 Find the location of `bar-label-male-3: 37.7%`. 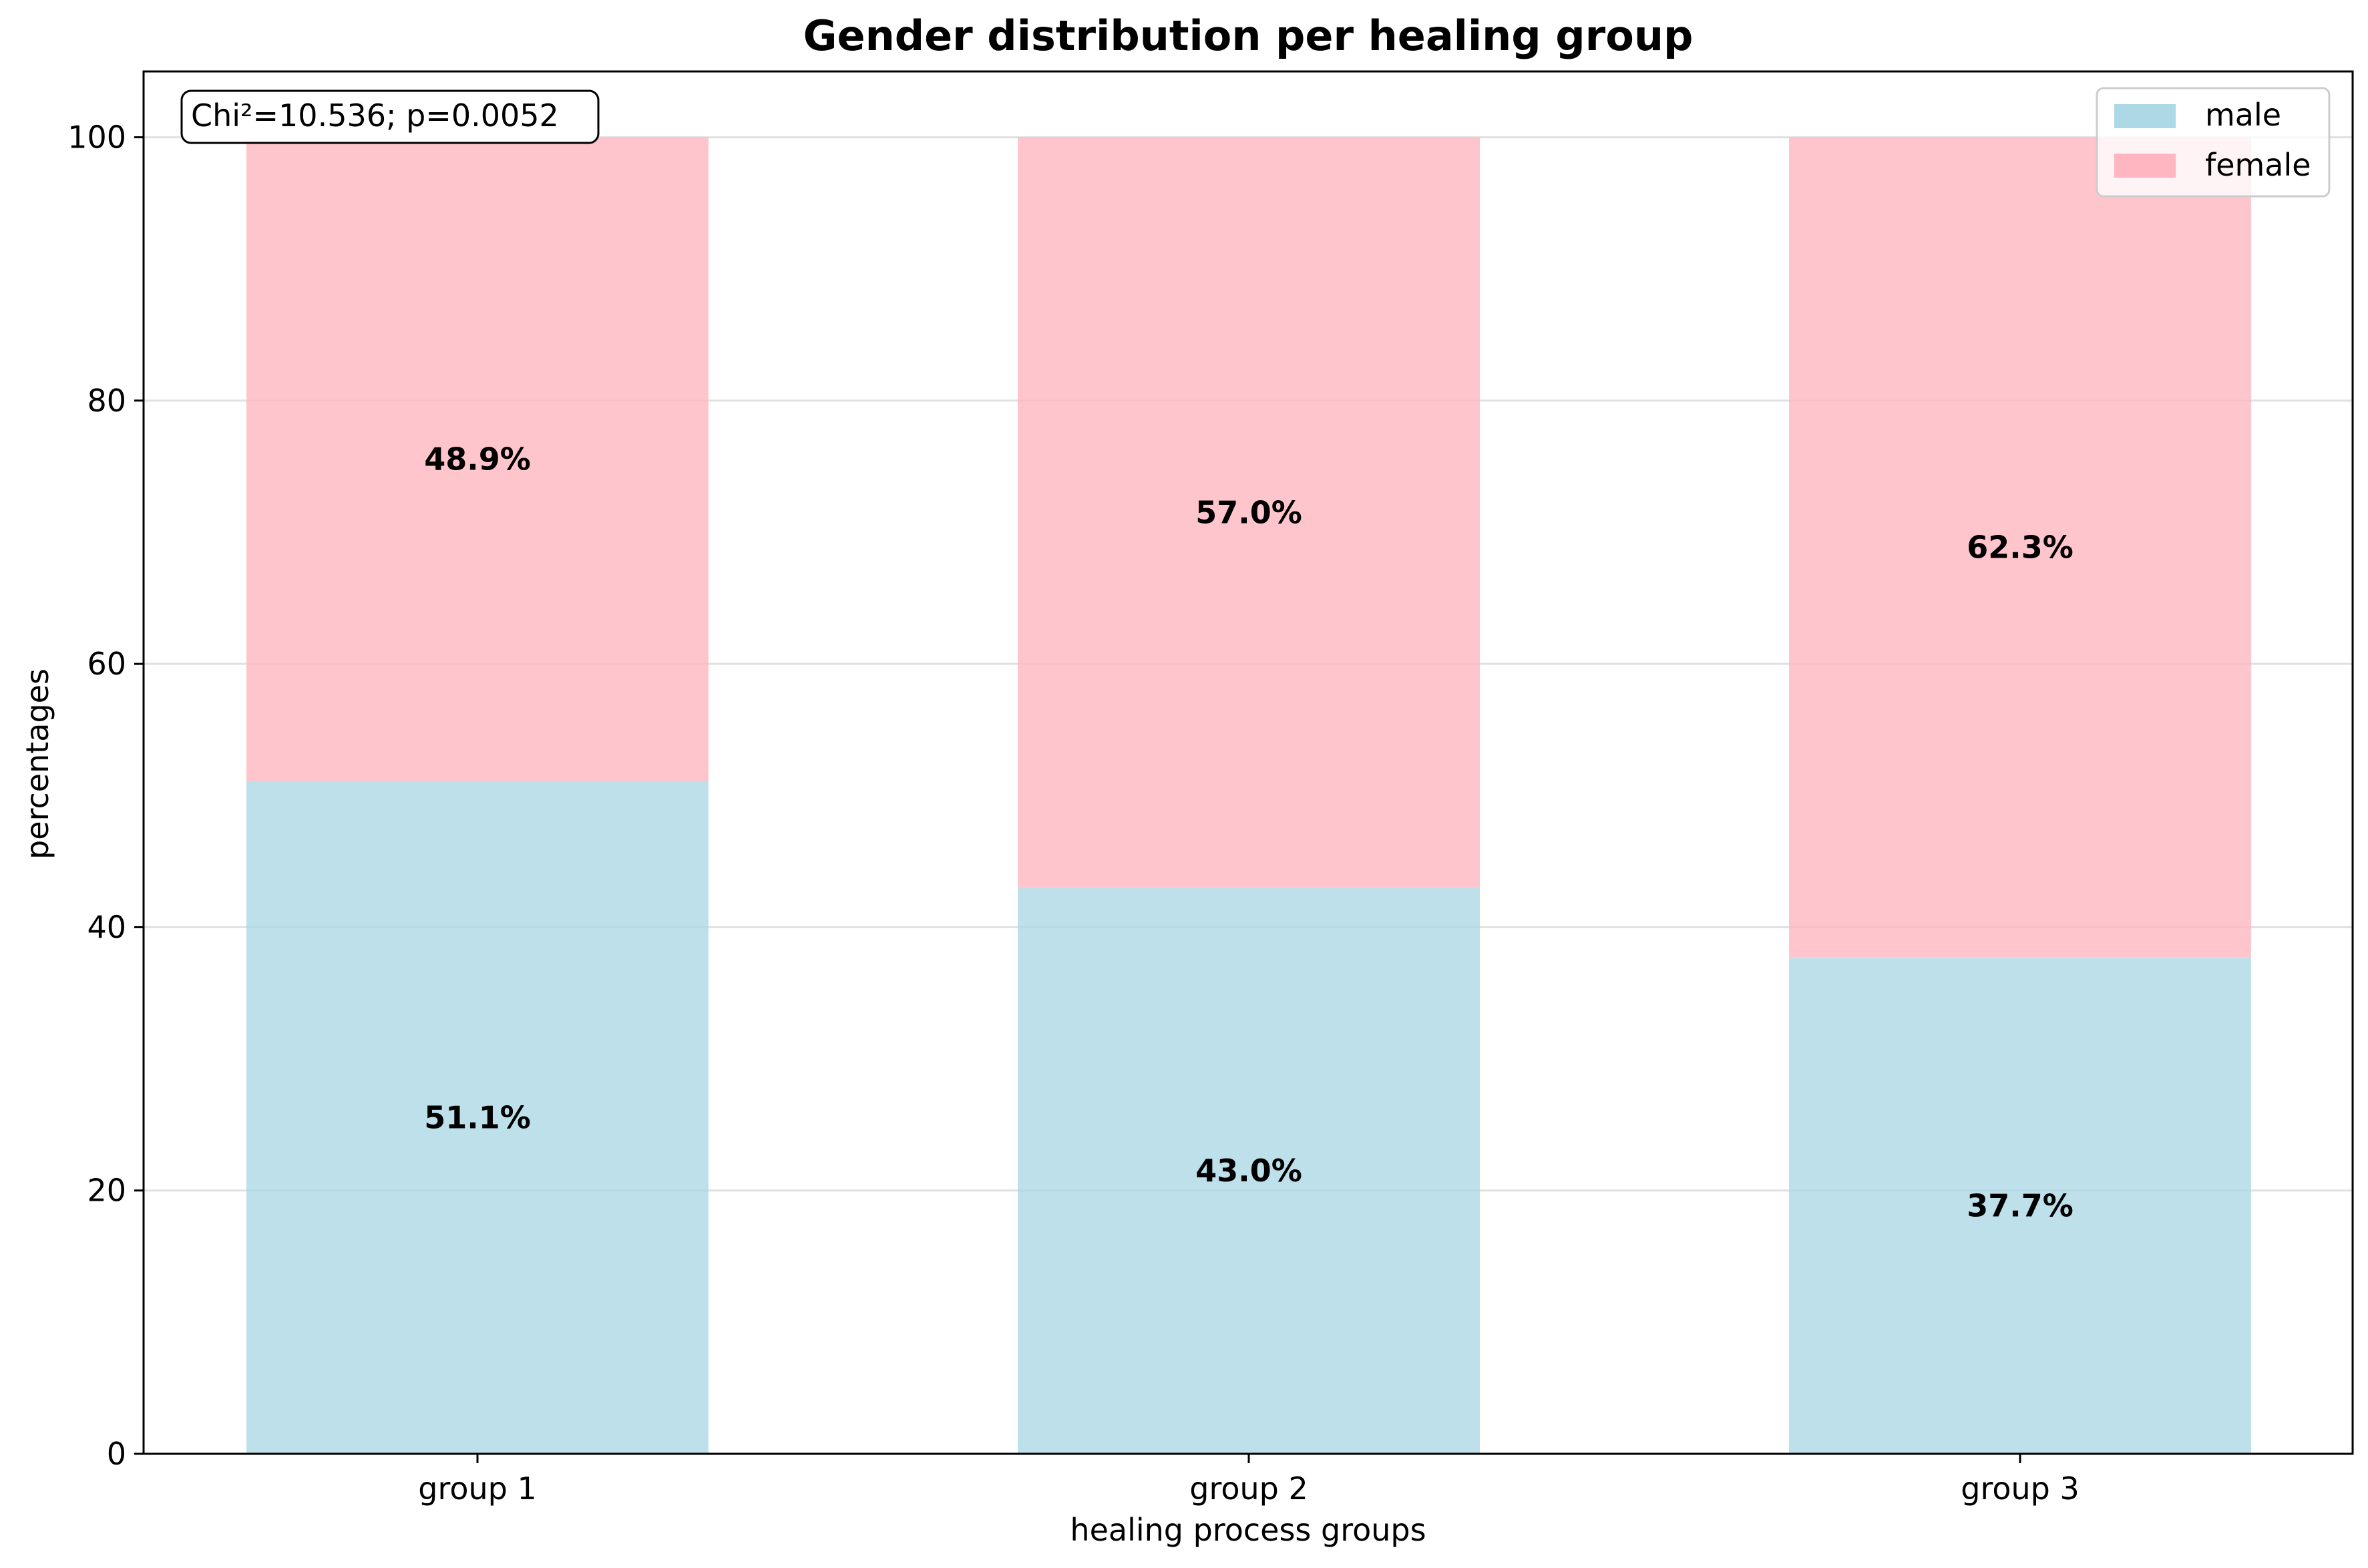

bar-label-male-3: 37.7% is located at coordinates (2020, 1205).